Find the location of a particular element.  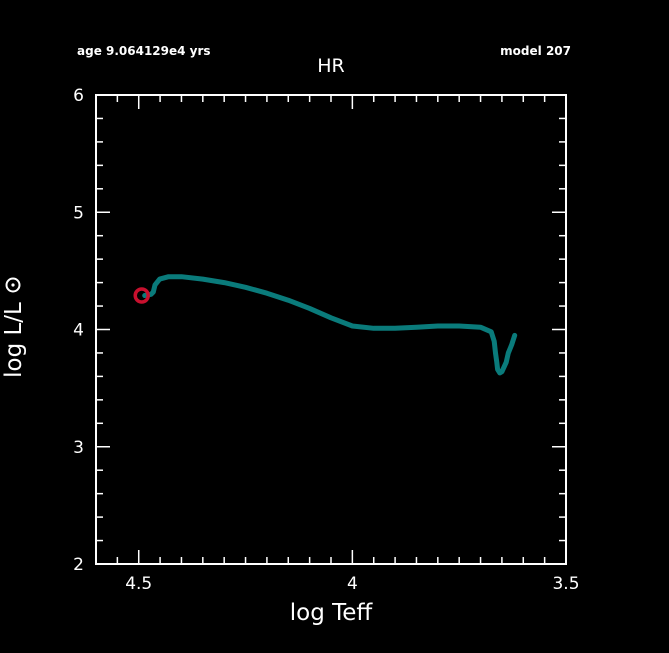

x-tick-label: 4 is located at coordinates (352, 584).